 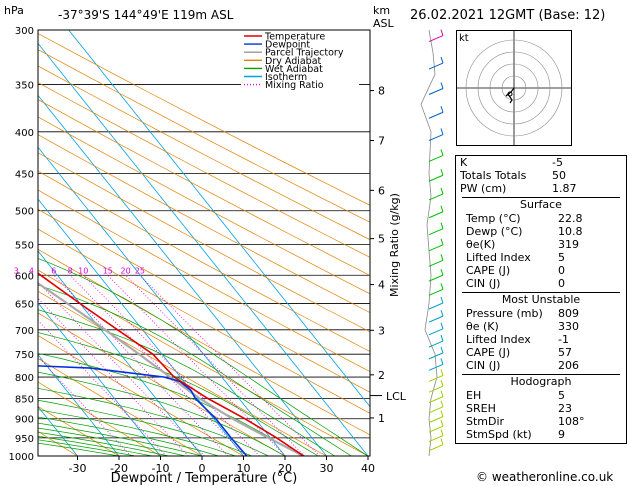 I want to click on mixing-ratio-axis-label: Mixing Ratio (g/kg), so click(x=394, y=245).